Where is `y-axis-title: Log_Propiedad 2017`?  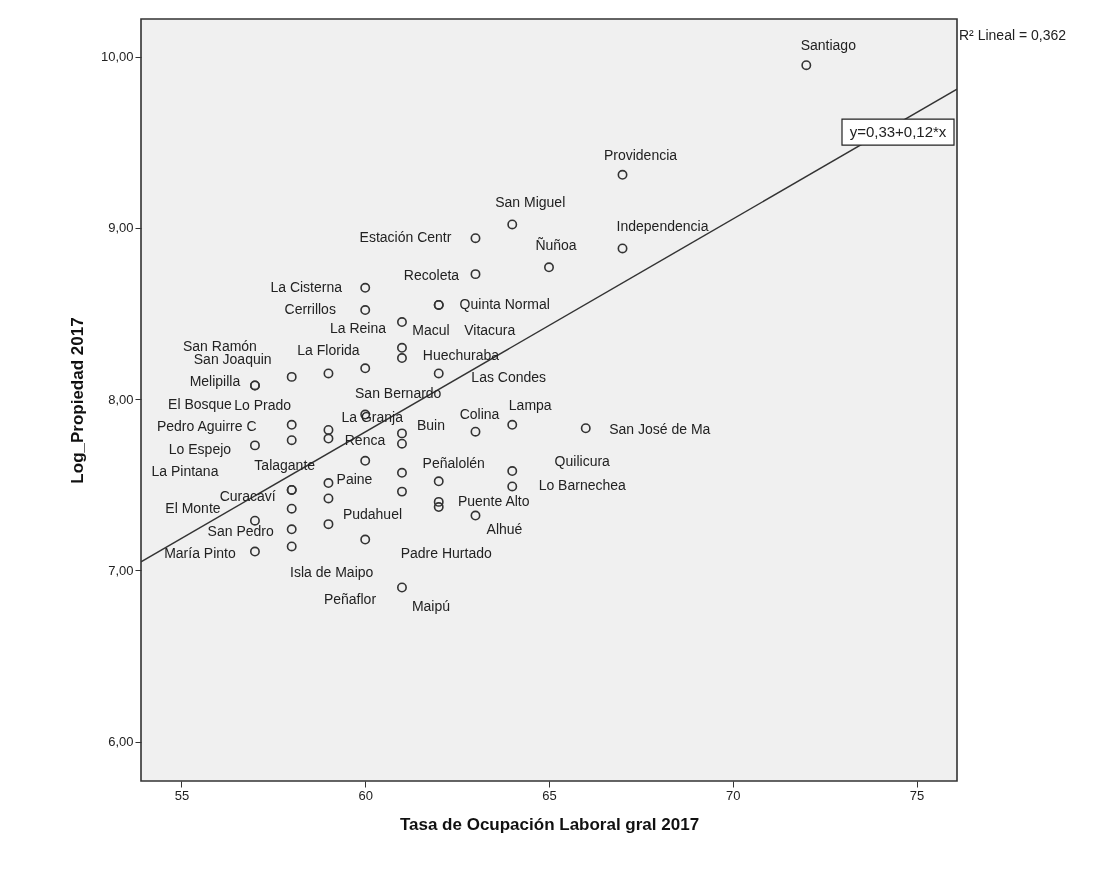
y-axis-title: Log_Propiedad 2017 is located at coordinates (77, 400).